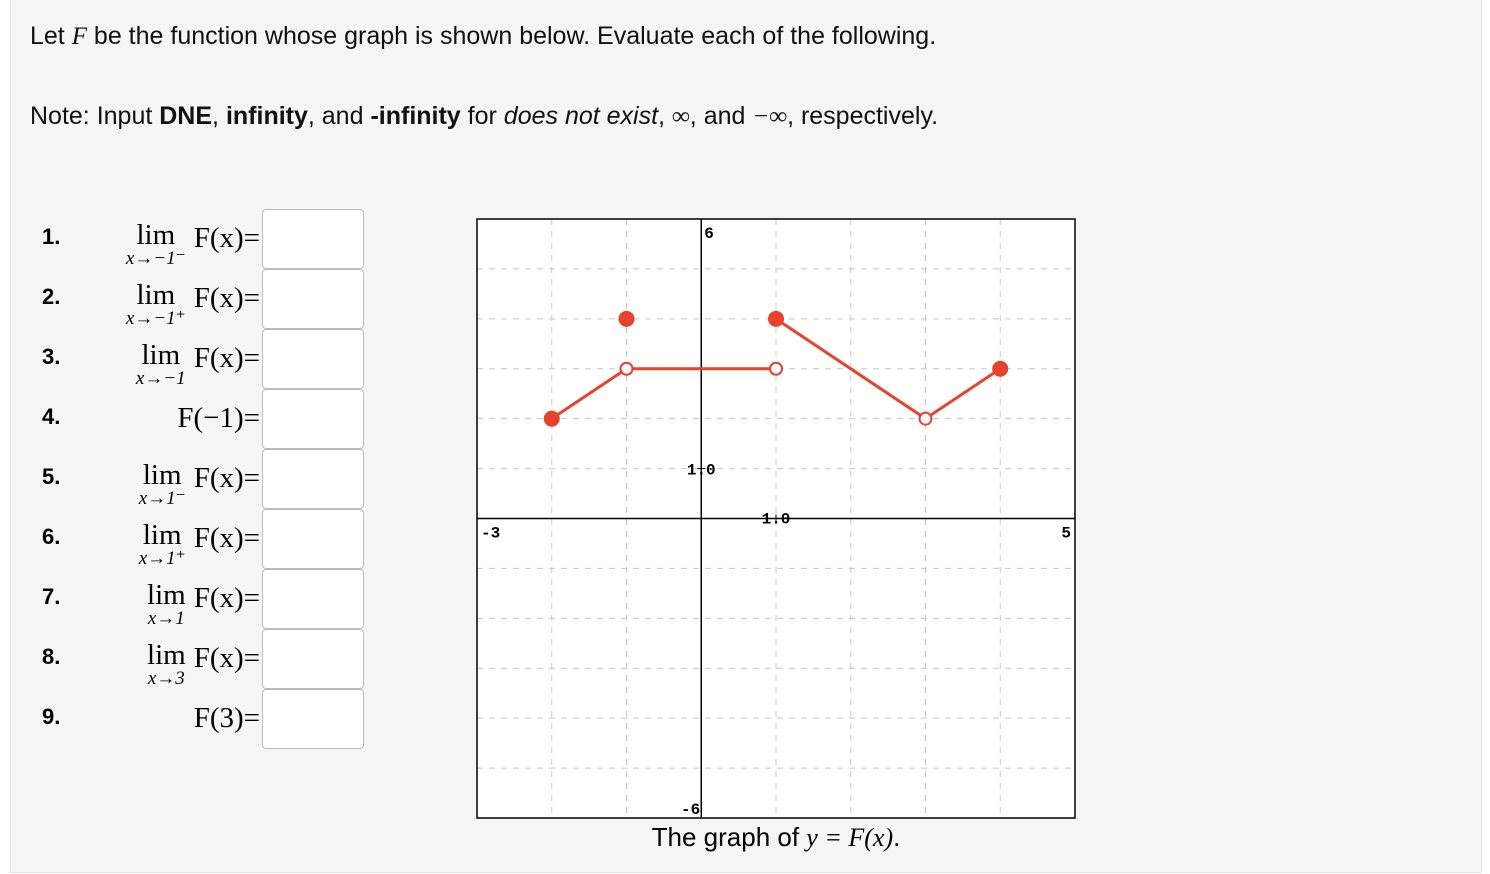 Image resolution: width=1490 pixels, height=874 pixels. Describe the element at coordinates (709, 234) in the screenshot. I see `axis-limit-label: 6` at that location.